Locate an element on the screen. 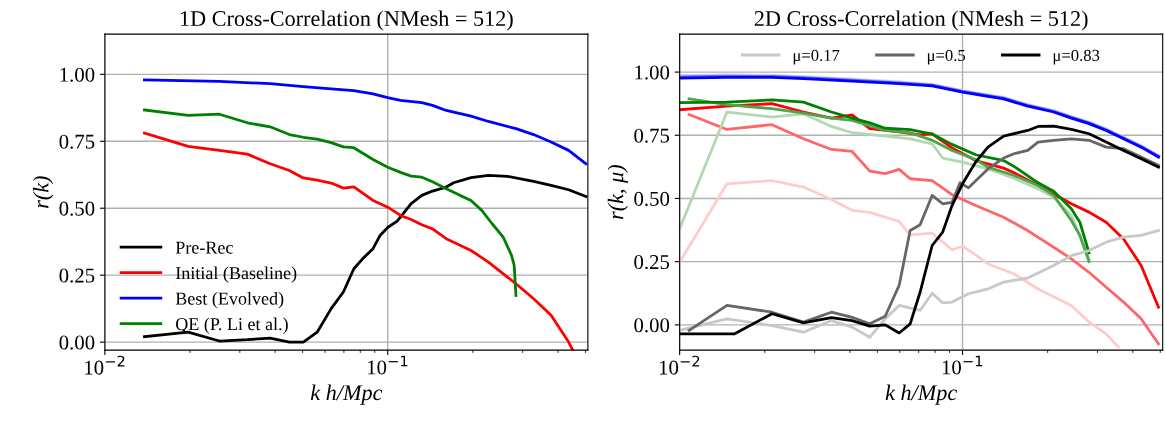 This screenshot has width=1165, height=427. legend-label: μ=0.5 is located at coordinates (946, 57).